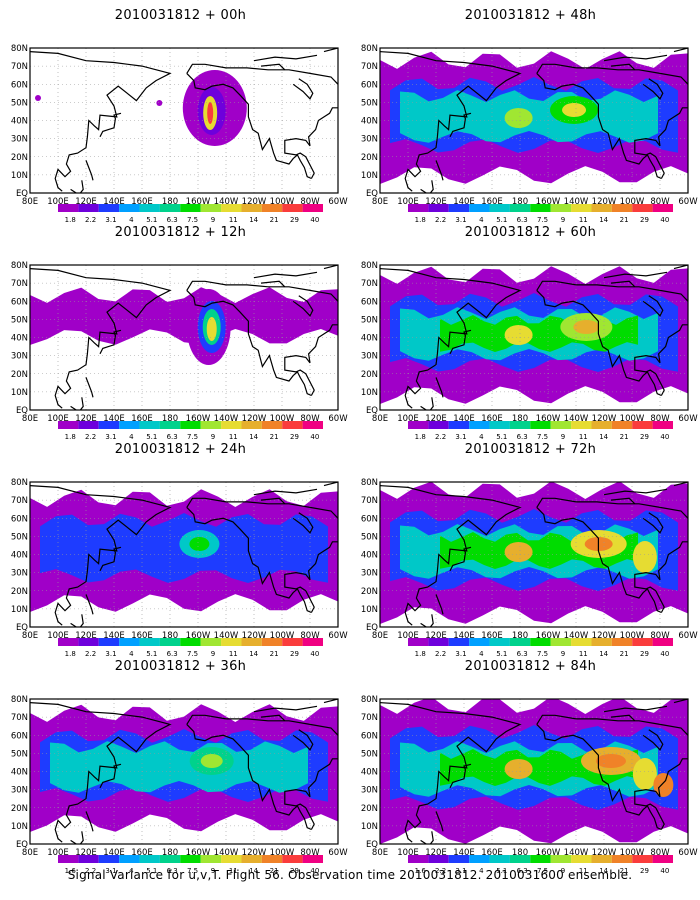 This screenshot has width=700, height=900. I want to click on colorbar-label: 1.8, so click(70, 654).